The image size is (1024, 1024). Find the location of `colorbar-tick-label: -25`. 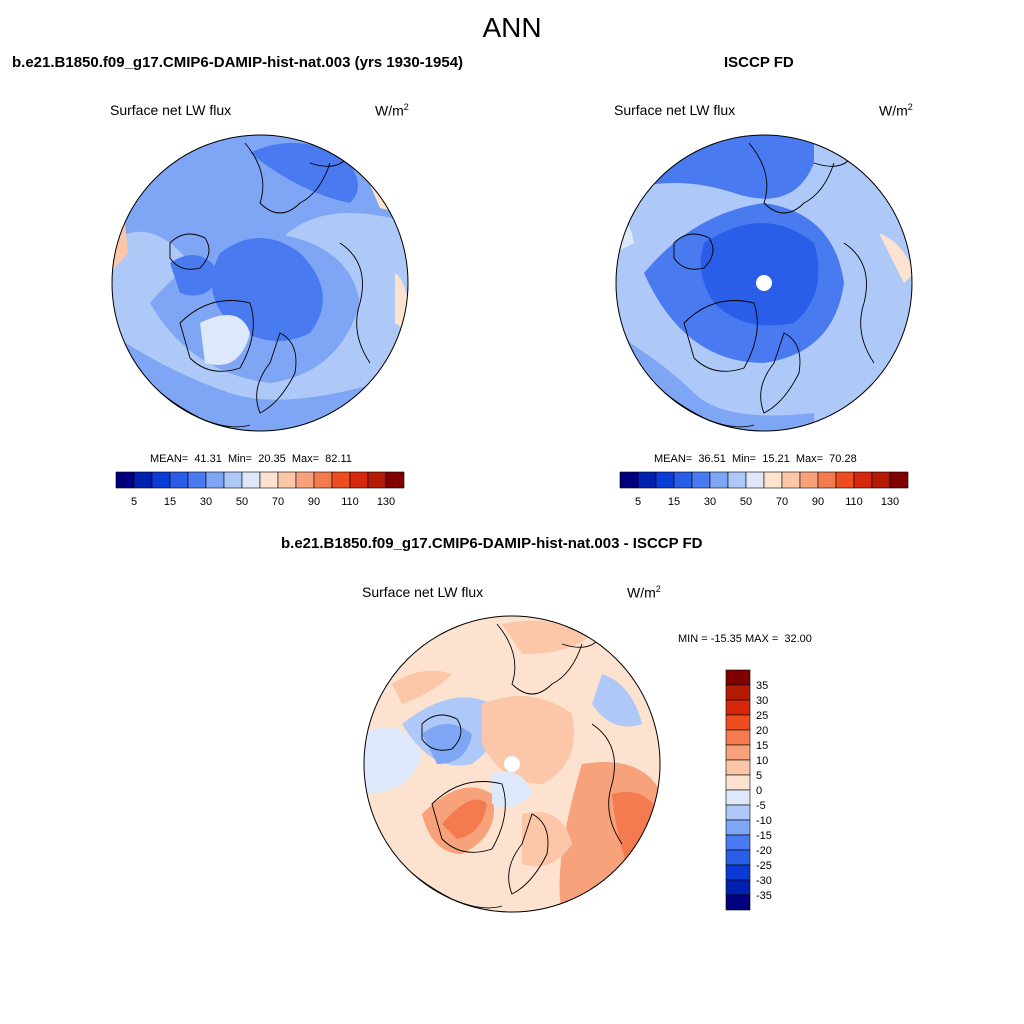

colorbar-tick-label: -25 is located at coordinates (764, 866).